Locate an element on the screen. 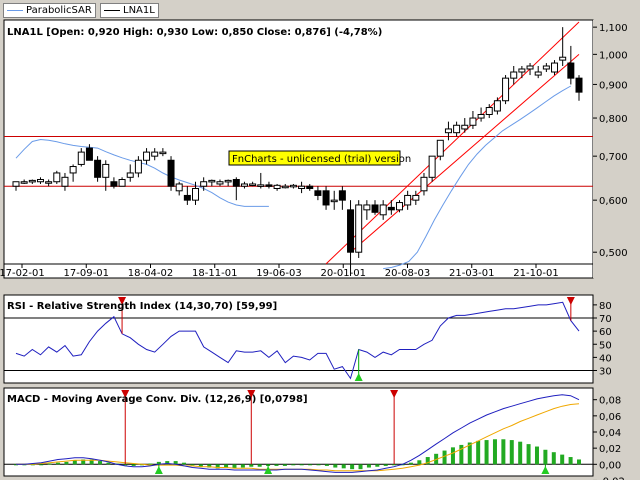 This screenshot has height=480, width=640. rsi-ytick-label: 70 is located at coordinates (605, 319).